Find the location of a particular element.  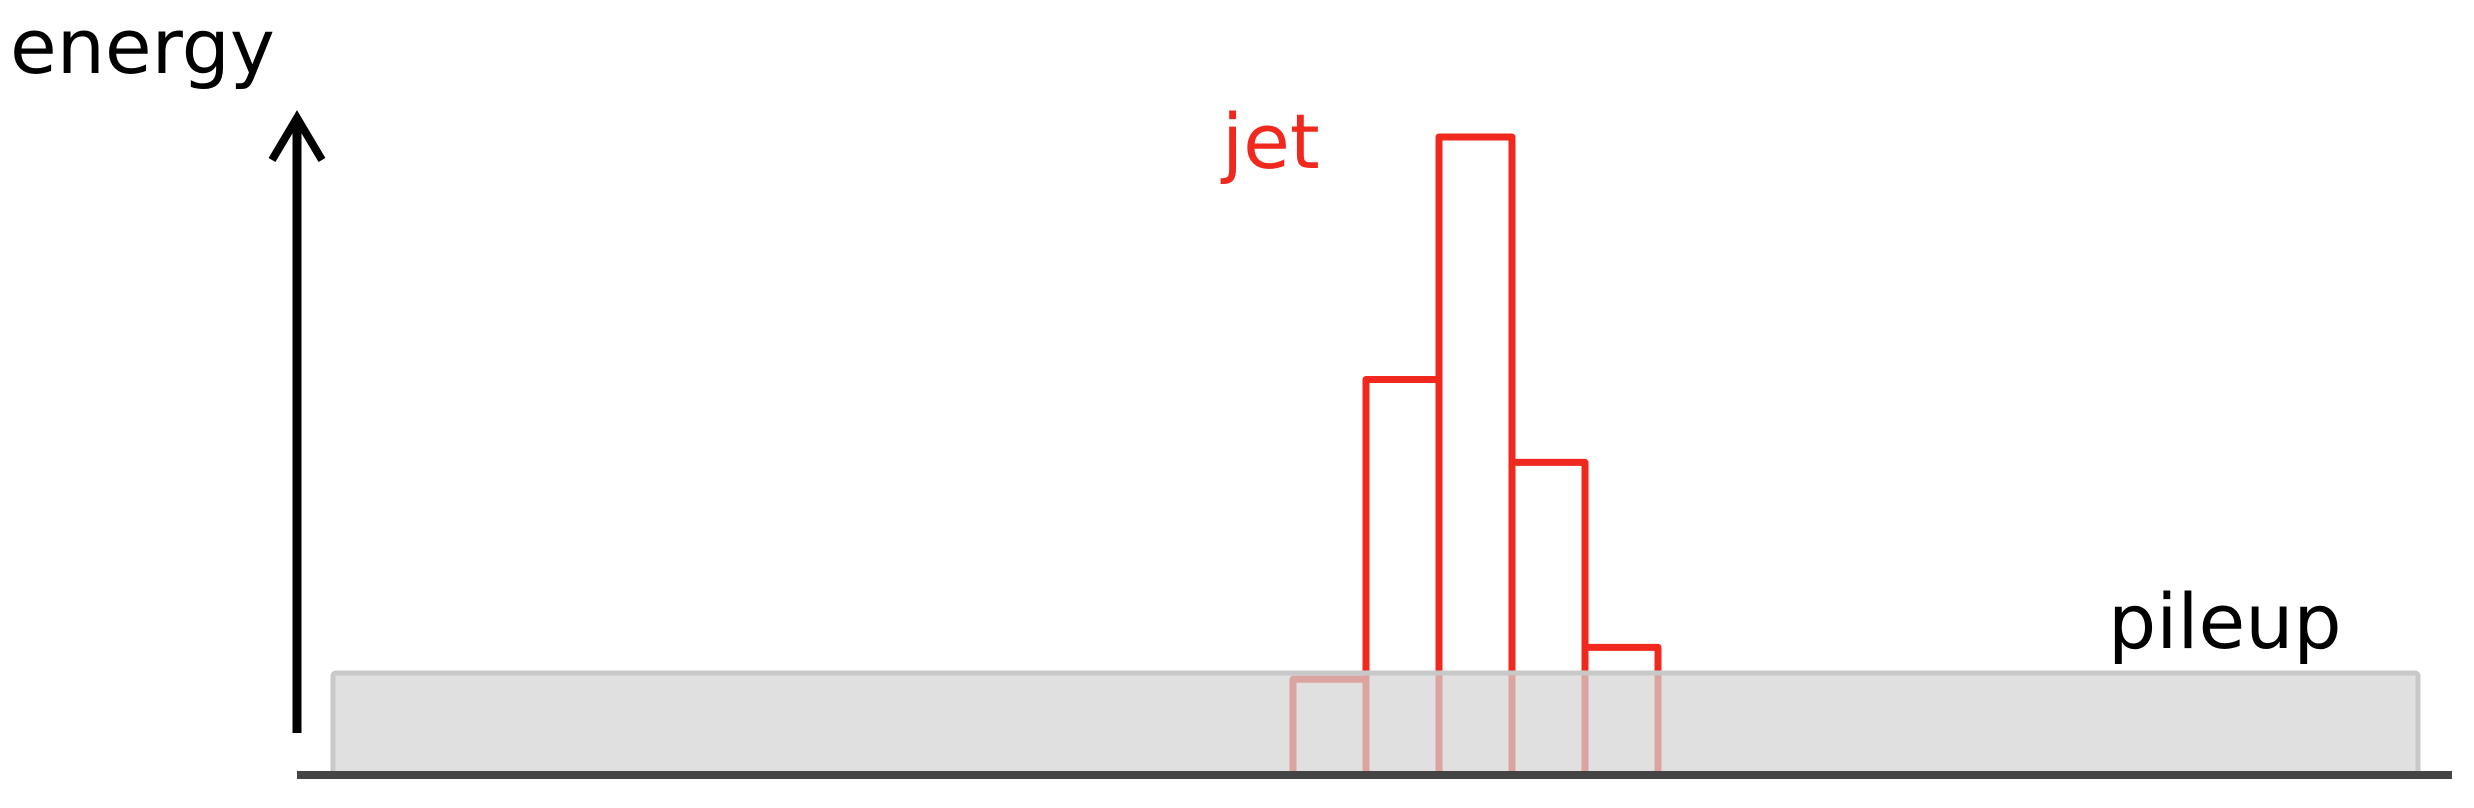

y-axis-arrowhead-icon is located at coordinates (297, 136).